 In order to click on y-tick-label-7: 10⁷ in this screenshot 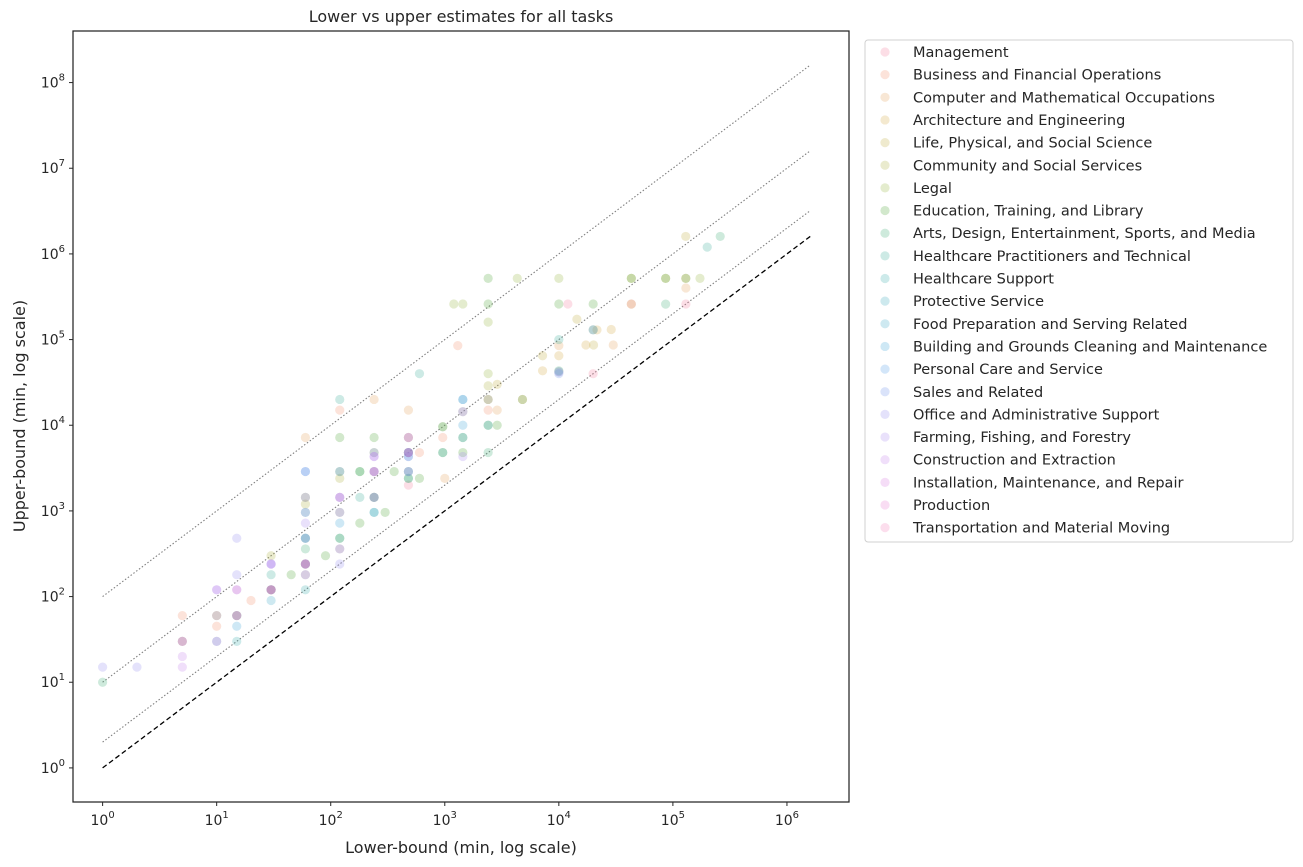, I will do `click(53, 167)`.